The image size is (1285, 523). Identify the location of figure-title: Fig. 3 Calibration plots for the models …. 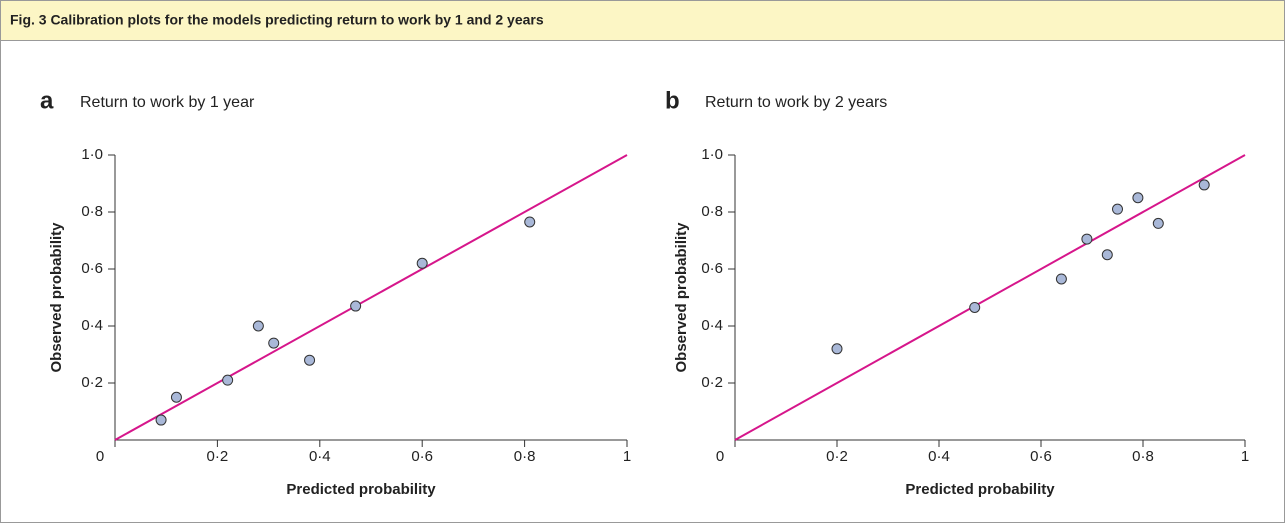
(277, 20).